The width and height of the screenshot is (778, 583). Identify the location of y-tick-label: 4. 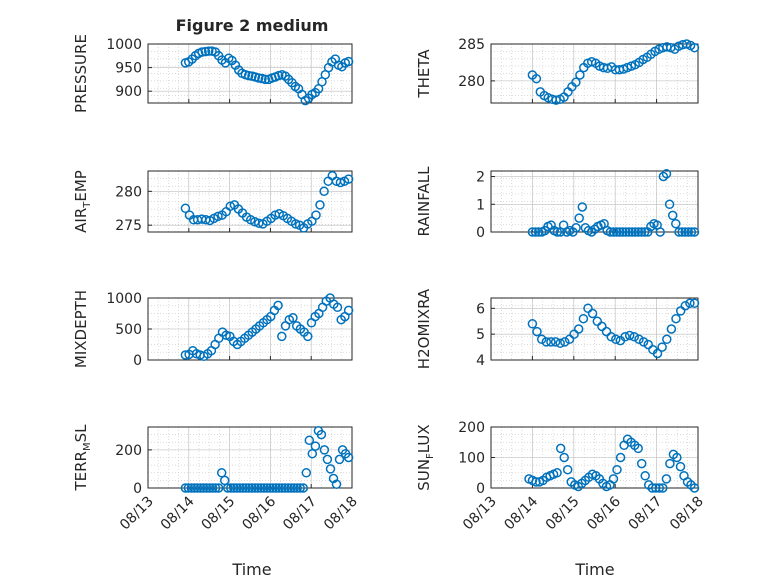
(480, 361).